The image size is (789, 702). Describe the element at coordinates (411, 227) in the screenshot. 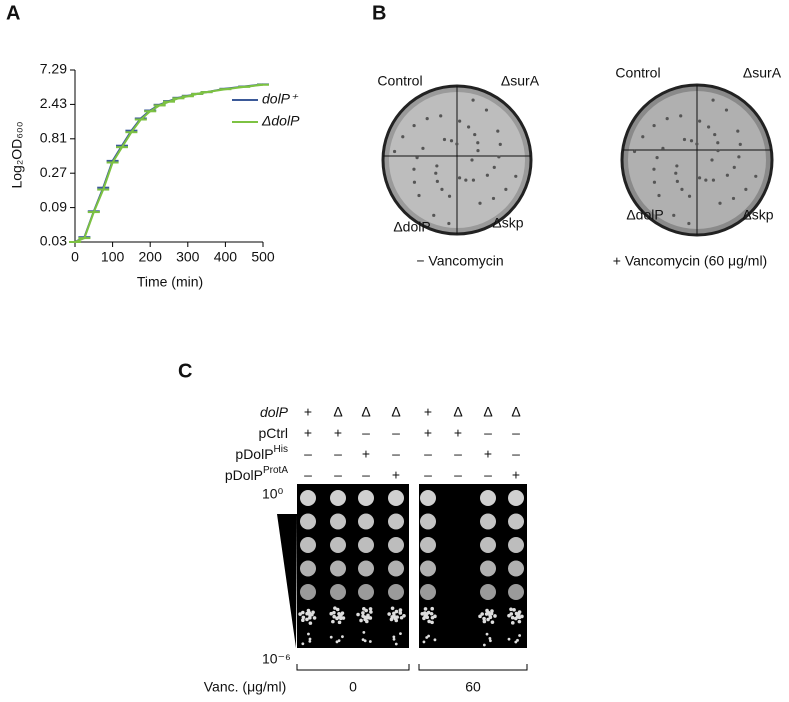

I see `plate-label: ΔdolP` at that location.